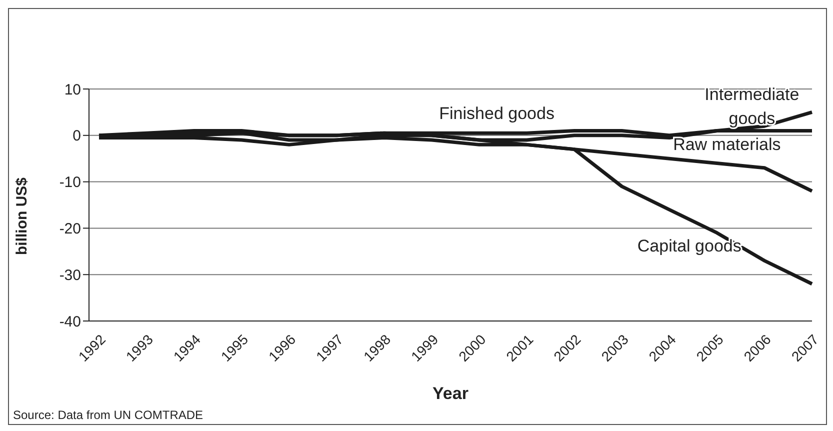 Image resolution: width=833 pixels, height=431 pixels. What do you see at coordinates (70, 229) in the screenshot?
I see `y-tick-label: -20` at bounding box center [70, 229].